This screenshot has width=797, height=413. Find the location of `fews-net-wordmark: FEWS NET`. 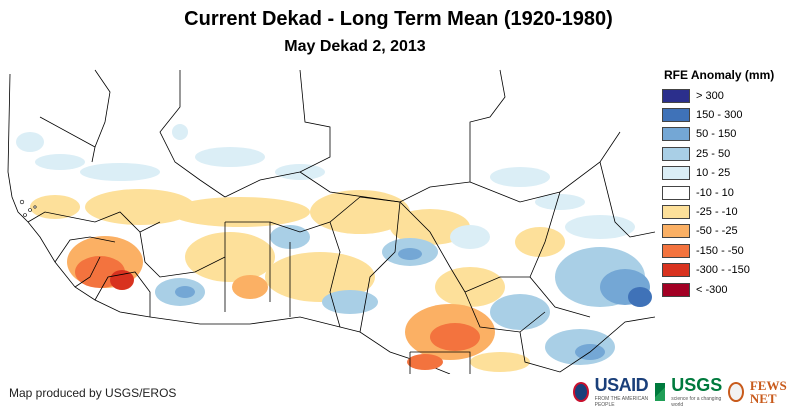

fews-net-wordmark: FEWS NET is located at coordinates (768, 392).